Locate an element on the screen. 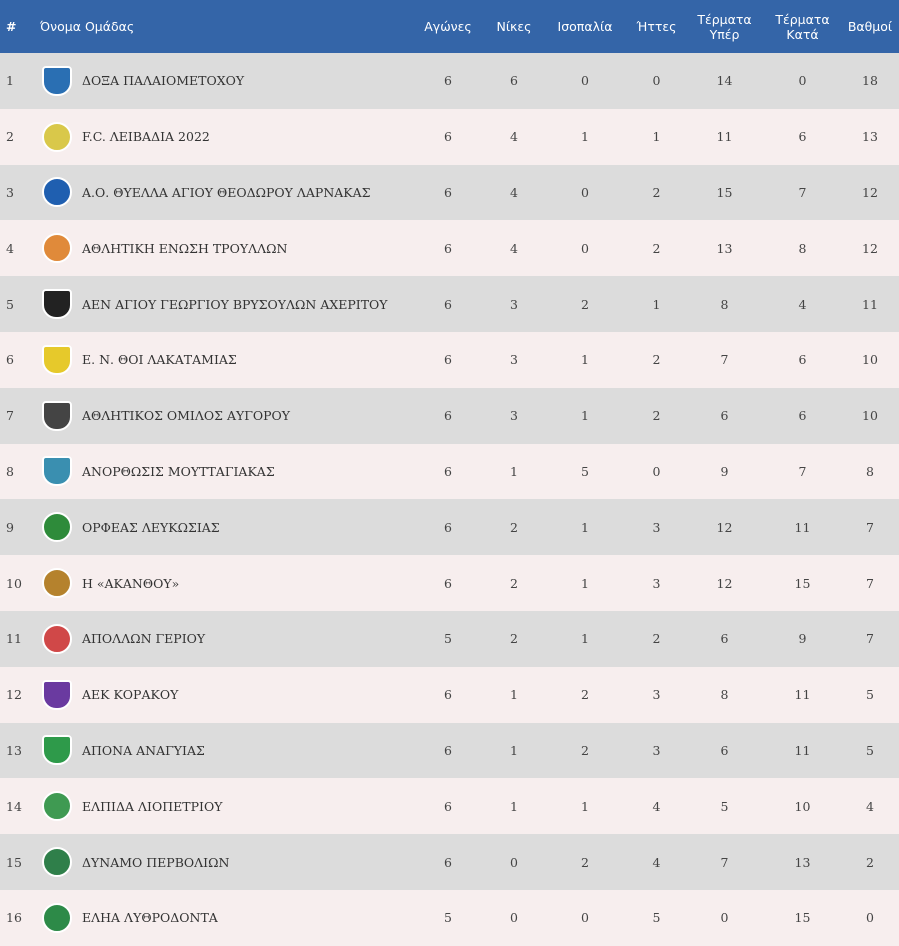 The height and width of the screenshot is (946, 899). draws-cell: 0 is located at coordinates (585, 192).